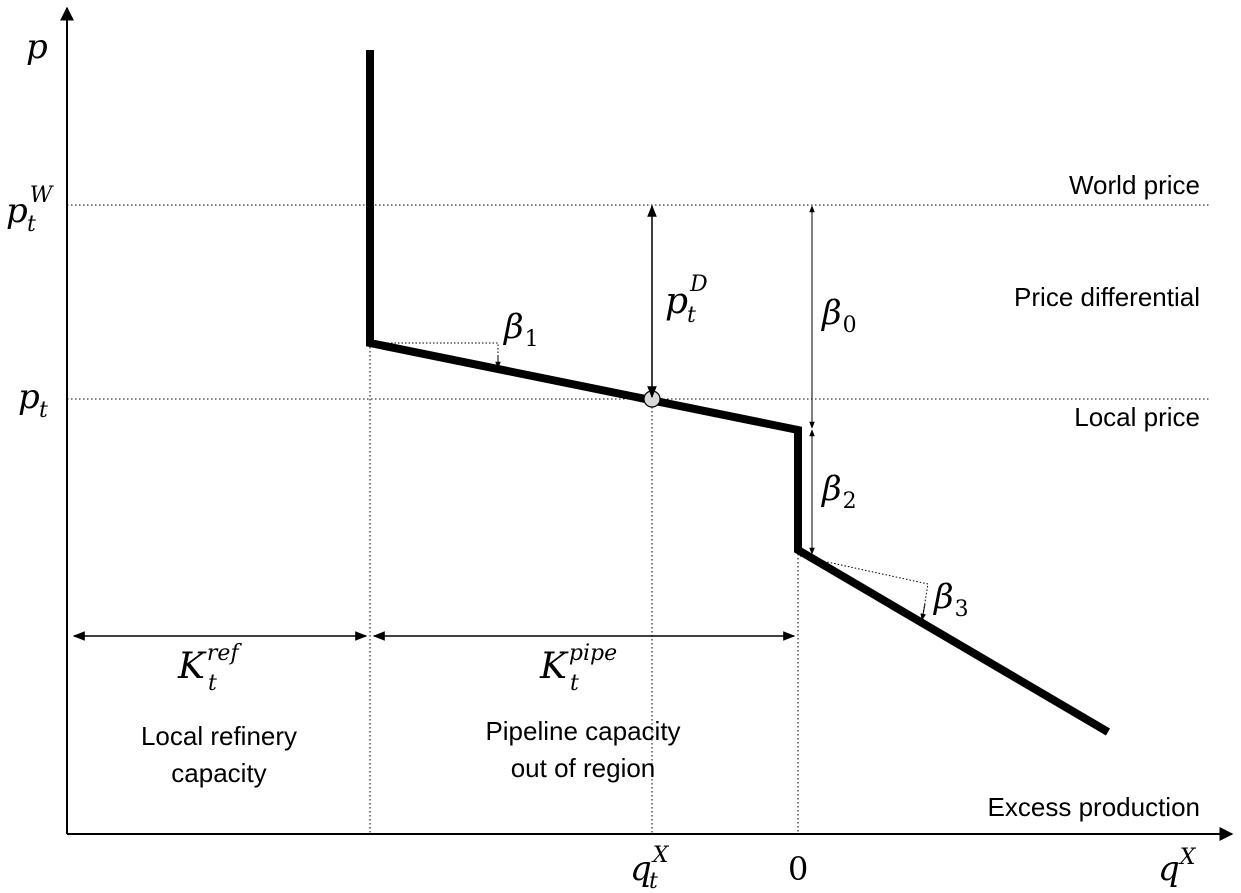 The width and height of the screenshot is (1241, 893). I want to click on beta0-label: β0, so click(838, 315).